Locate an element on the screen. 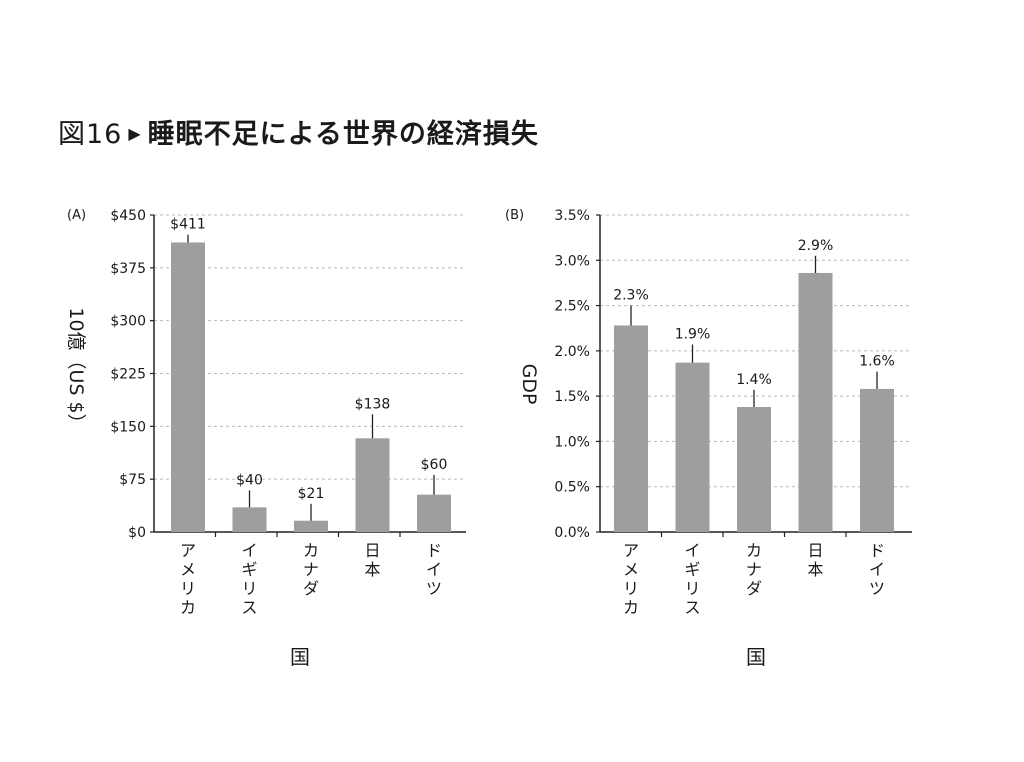 The height and width of the screenshot is (762, 1024). chart-b-y-tick-label: 0.5% is located at coordinates (572, 488).